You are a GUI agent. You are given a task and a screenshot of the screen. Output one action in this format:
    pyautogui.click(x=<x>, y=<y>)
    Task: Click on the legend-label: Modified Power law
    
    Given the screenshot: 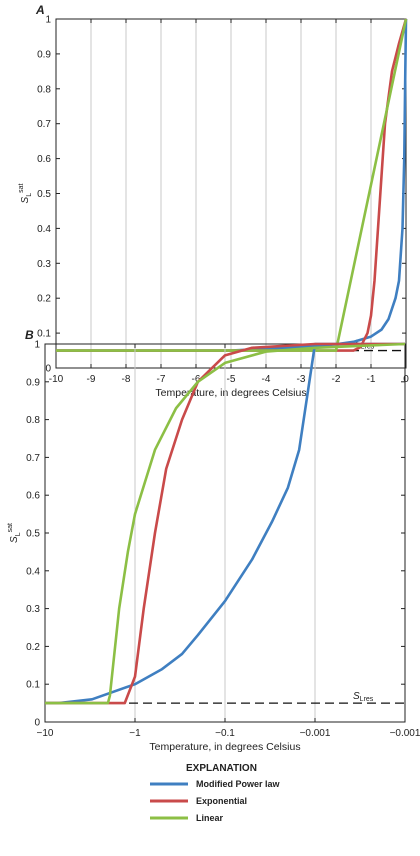 What is the action you would take?
    pyautogui.click(x=238, y=784)
    